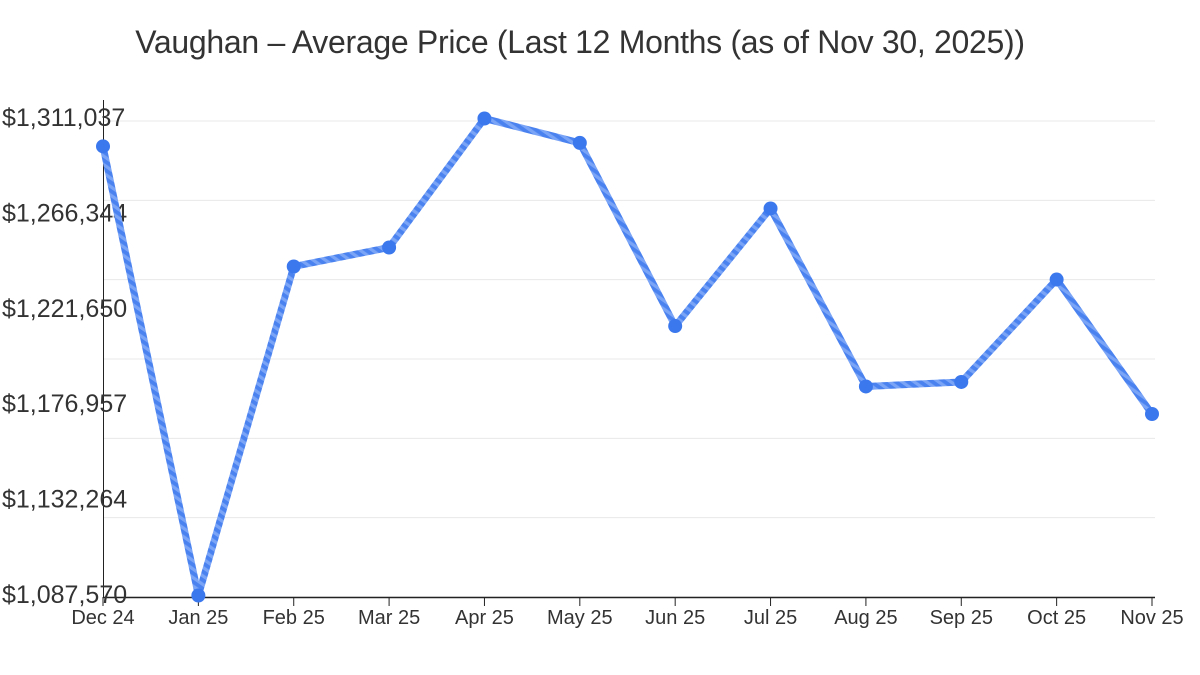  What do you see at coordinates (64, 404) in the screenshot?
I see `y-axis-tick-label: $1,176,957` at bounding box center [64, 404].